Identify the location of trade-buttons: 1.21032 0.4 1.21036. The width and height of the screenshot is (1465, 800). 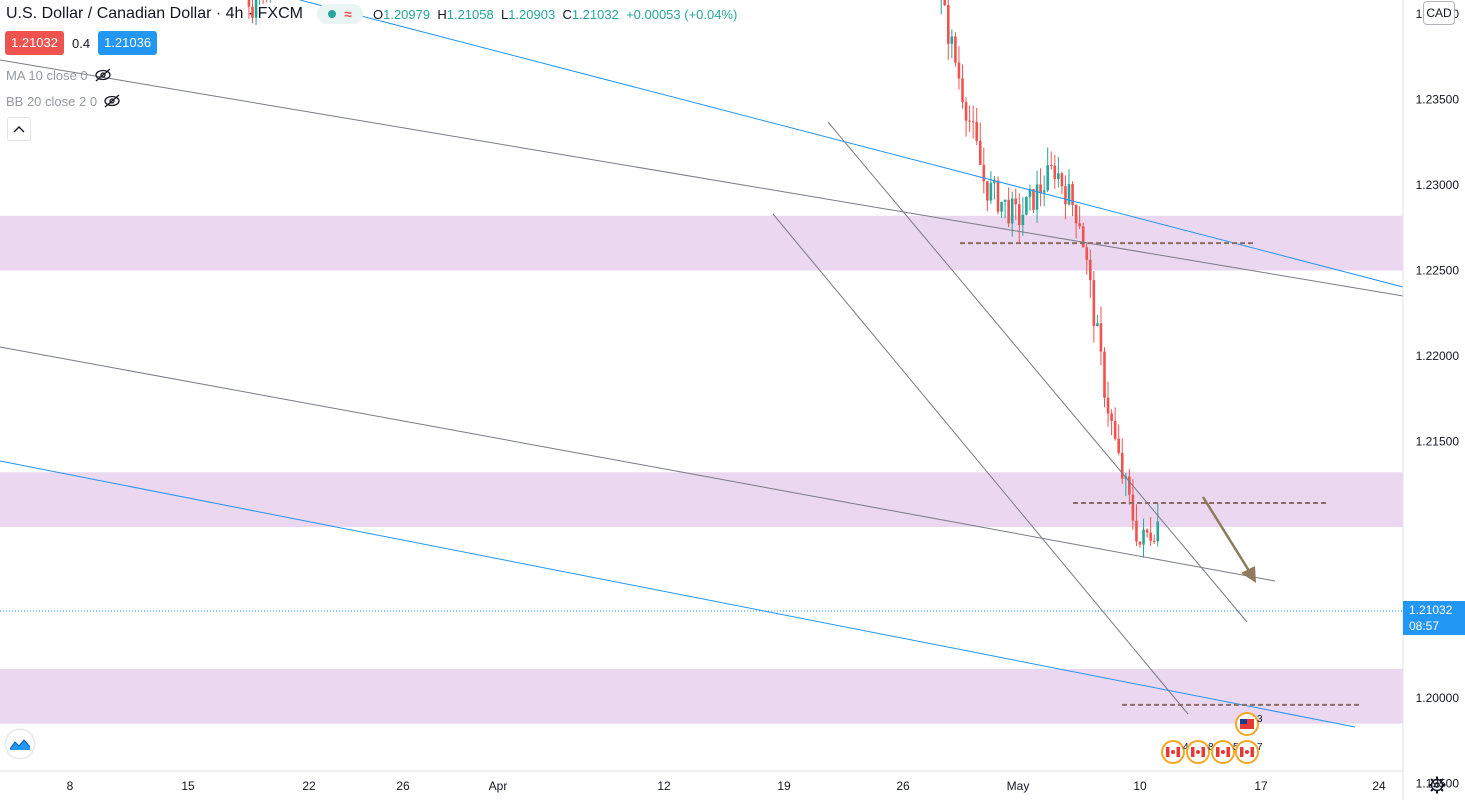
(81, 43).